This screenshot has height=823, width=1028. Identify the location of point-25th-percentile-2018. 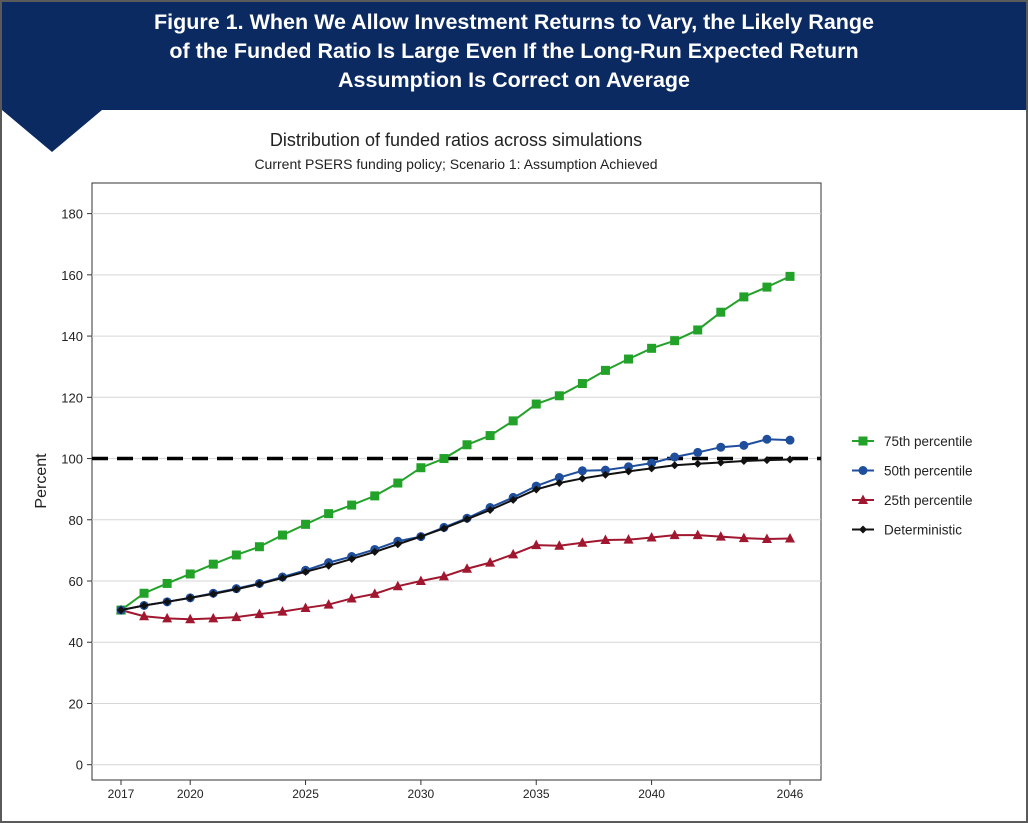
(144, 615).